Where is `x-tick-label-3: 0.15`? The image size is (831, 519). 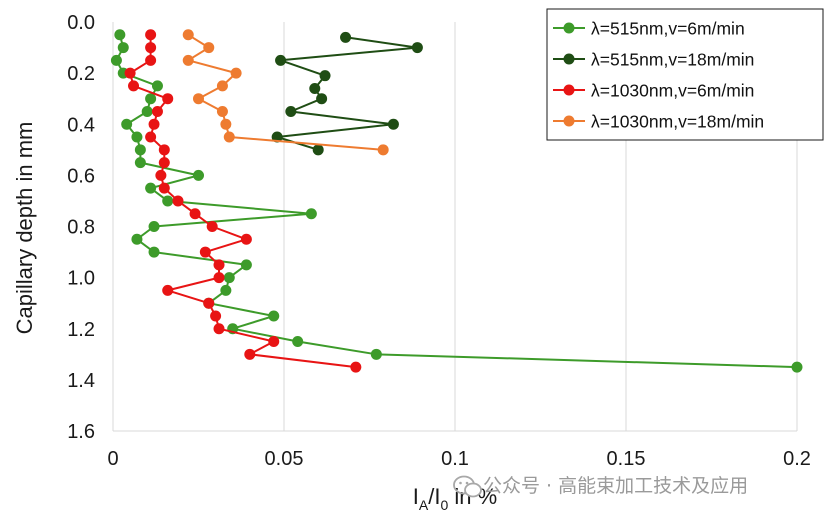
x-tick-label-3: 0.15 is located at coordinates (626, 459).